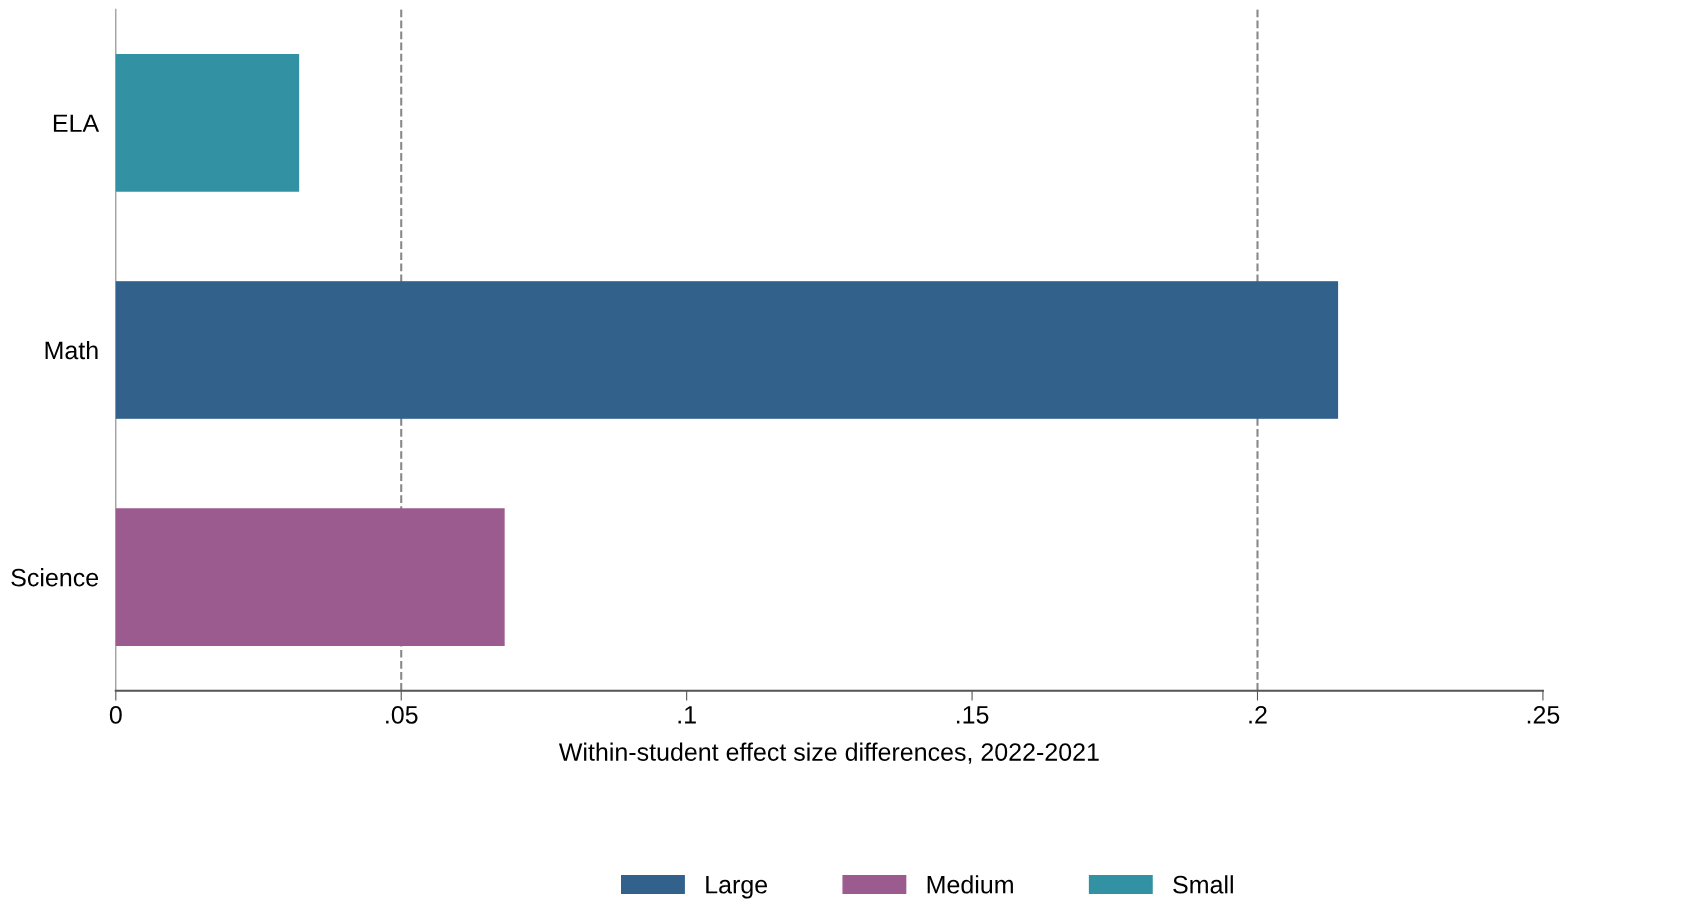  I want to click on legend-label: Small, so click(1203, 884).